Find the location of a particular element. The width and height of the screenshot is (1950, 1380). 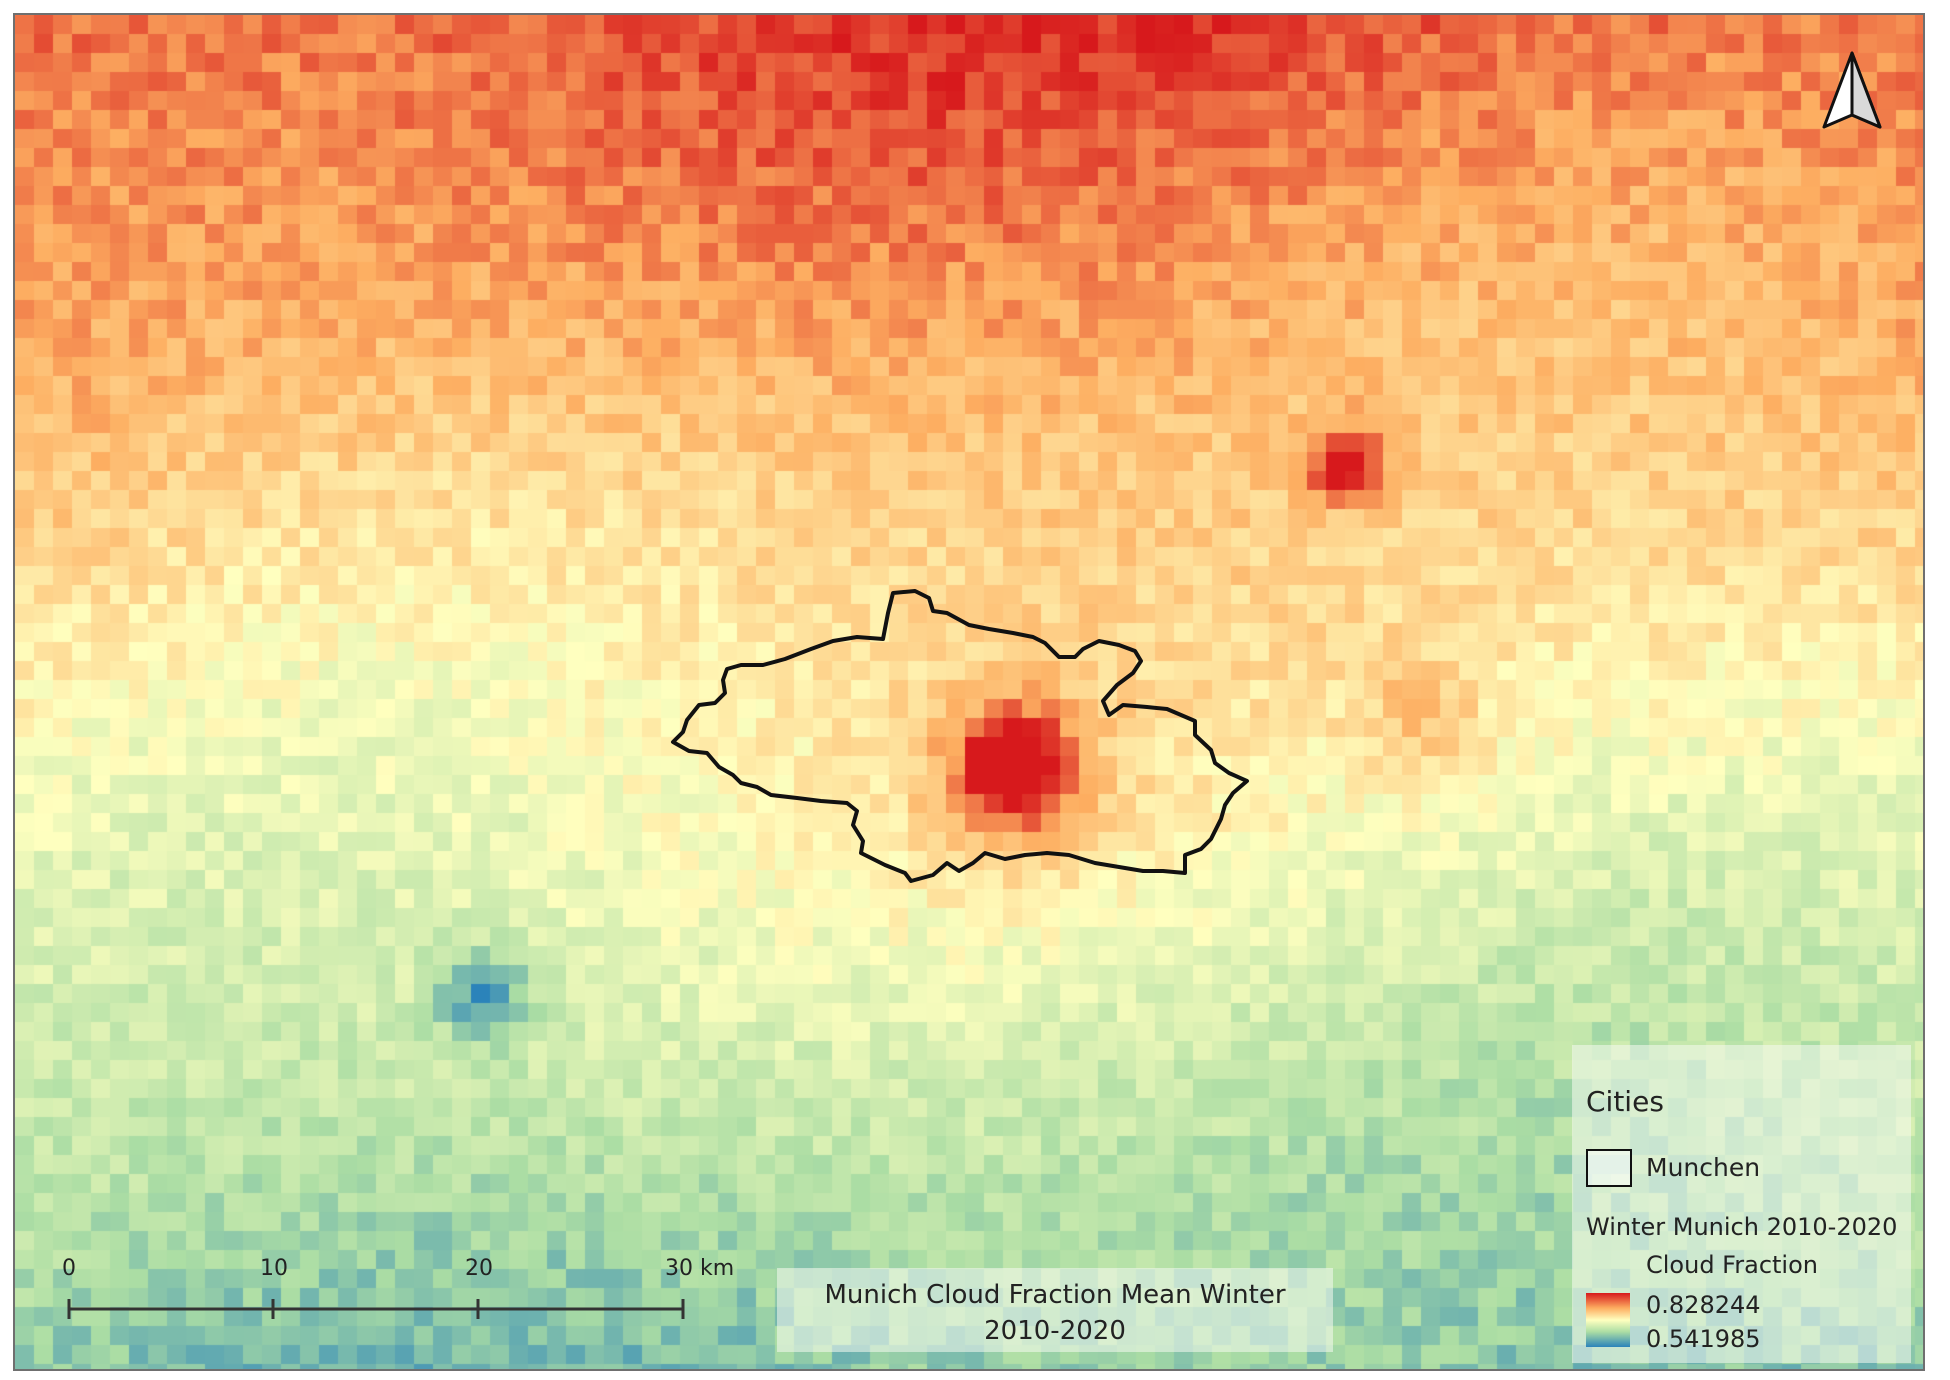

legend-raster-subtitle: Cloud Fraction is located at coordinates (1732, 1265).